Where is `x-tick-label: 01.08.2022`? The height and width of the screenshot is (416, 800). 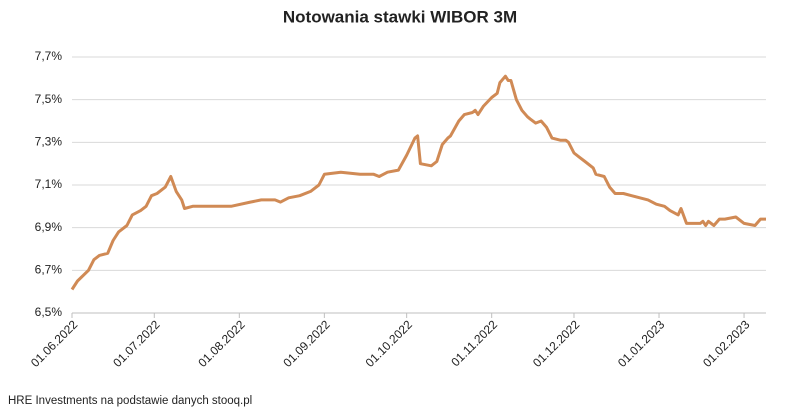
x-tick-label: 01.08.2022 is located at coordinates (221, 343).